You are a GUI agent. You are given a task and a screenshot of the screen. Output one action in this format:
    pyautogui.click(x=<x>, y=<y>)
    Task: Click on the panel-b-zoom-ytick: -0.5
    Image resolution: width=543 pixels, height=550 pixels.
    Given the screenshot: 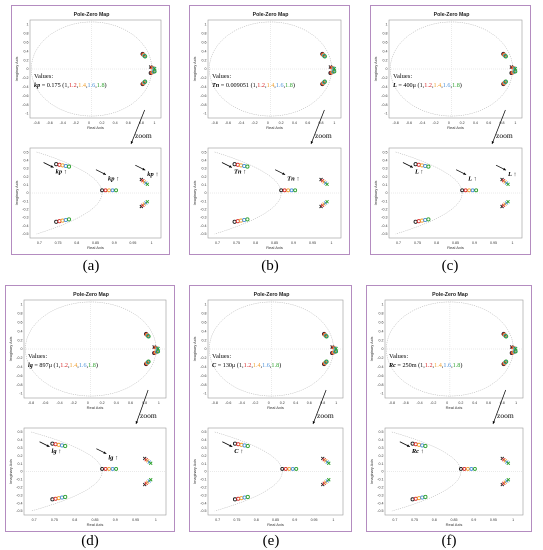 What is the action you would take?
    pyautogui.click(x=203, y=234)
    